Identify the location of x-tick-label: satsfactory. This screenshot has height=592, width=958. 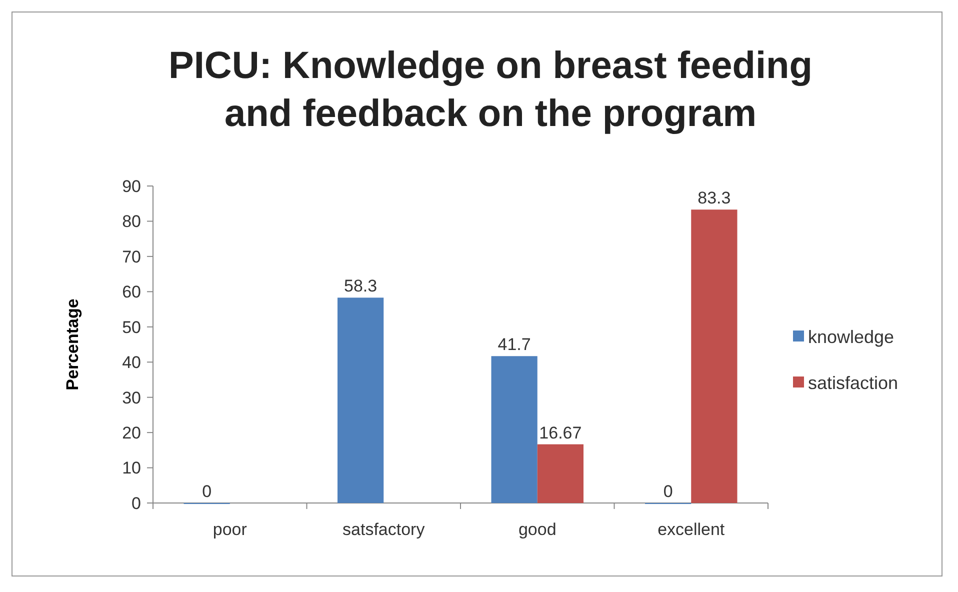
(384, 529).